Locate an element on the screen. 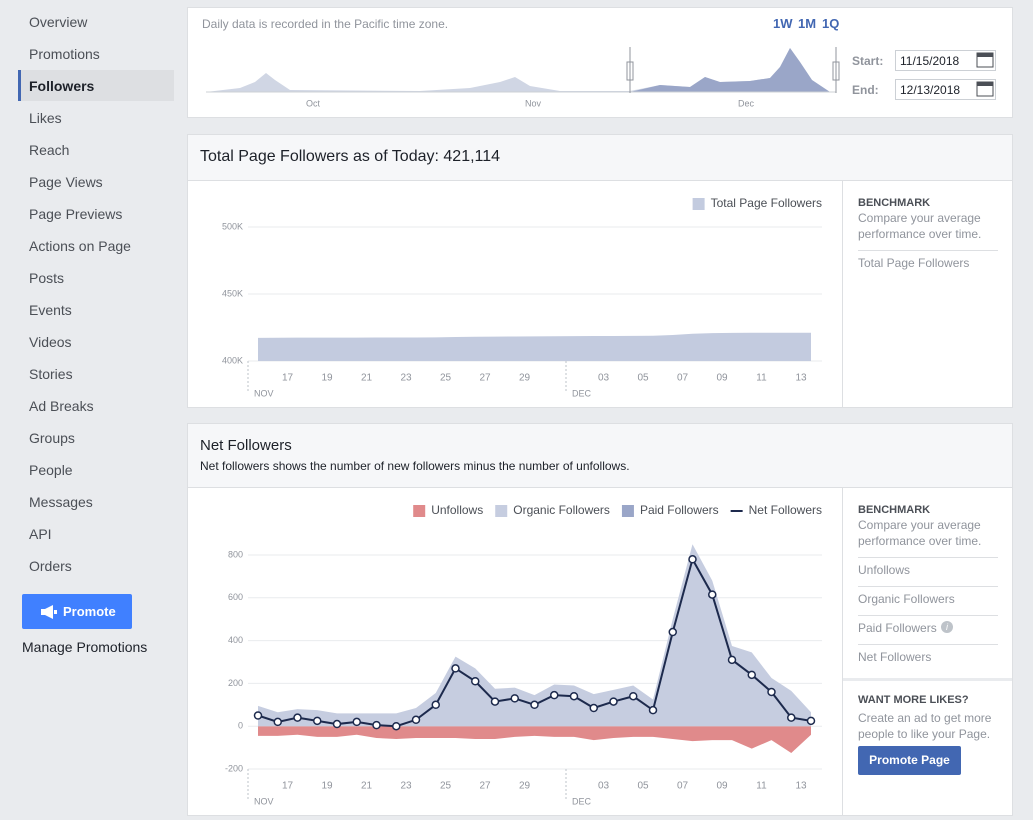  panel-title: Net Followers is located at coordinates (246, 445).